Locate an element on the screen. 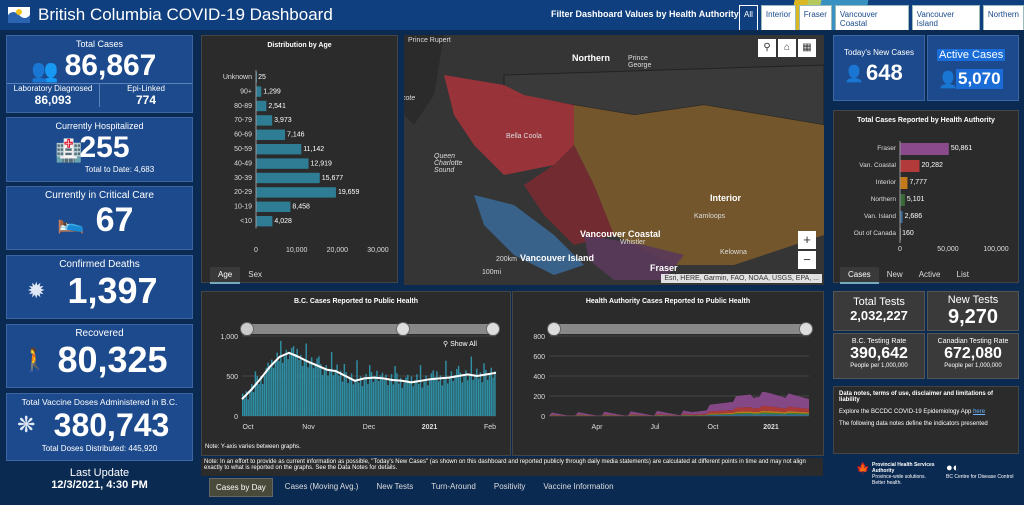 The image size is (1024, 505). tab-cases: Cases is located at coordinates (859, 275).